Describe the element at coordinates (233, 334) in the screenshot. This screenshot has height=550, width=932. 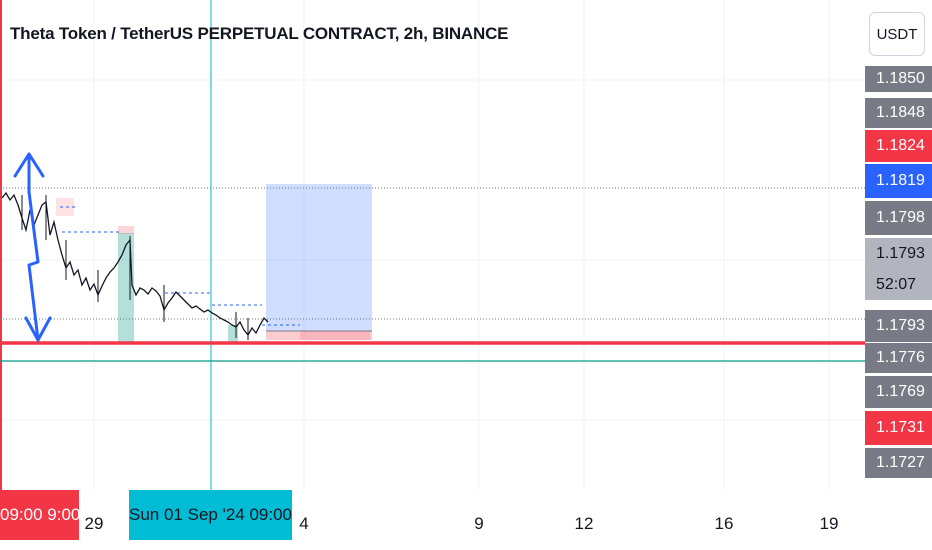
I see `green-zone-small` at that location.